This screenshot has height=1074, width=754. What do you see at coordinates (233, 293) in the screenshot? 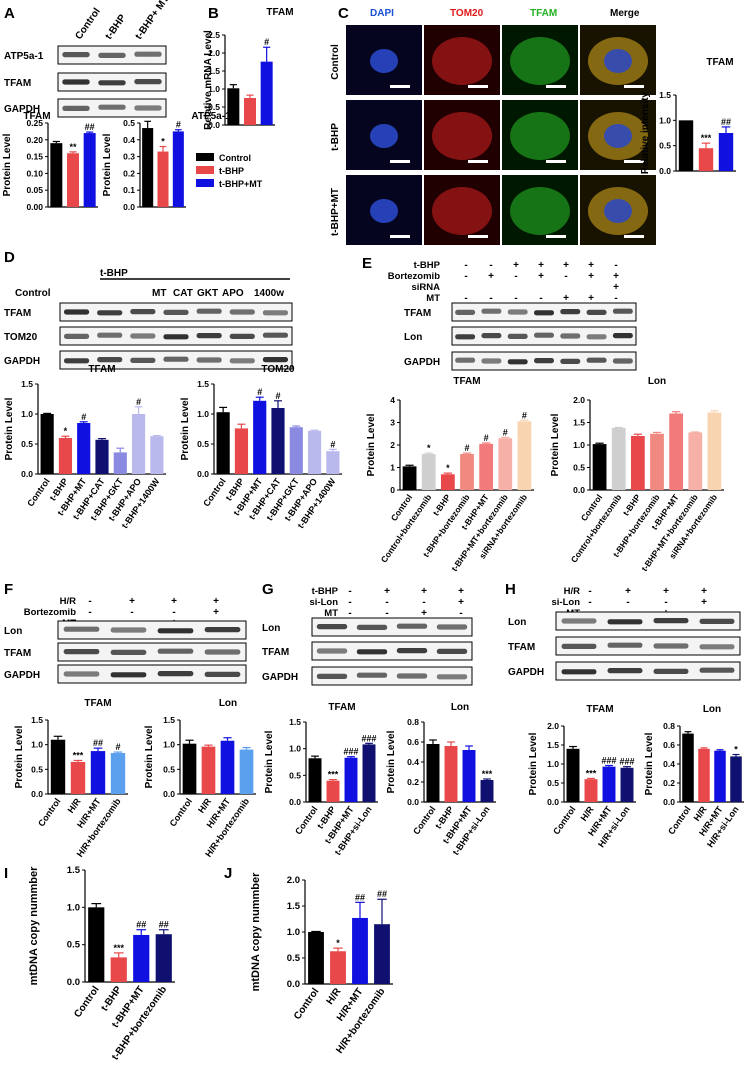
I see `lane-label: APO` at bounding box center [233, 293].